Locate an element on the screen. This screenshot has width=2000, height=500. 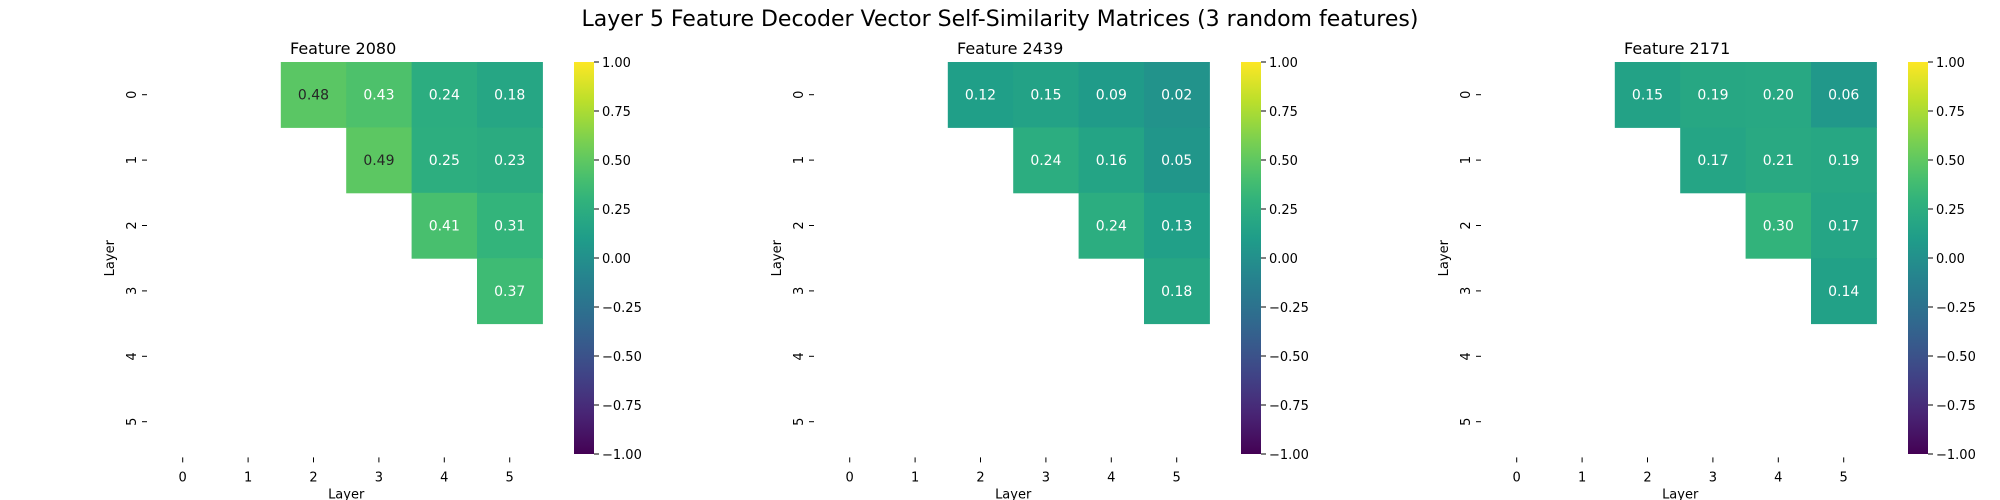
cell-value-label: 0.31 is located at coordinates (509, 227).